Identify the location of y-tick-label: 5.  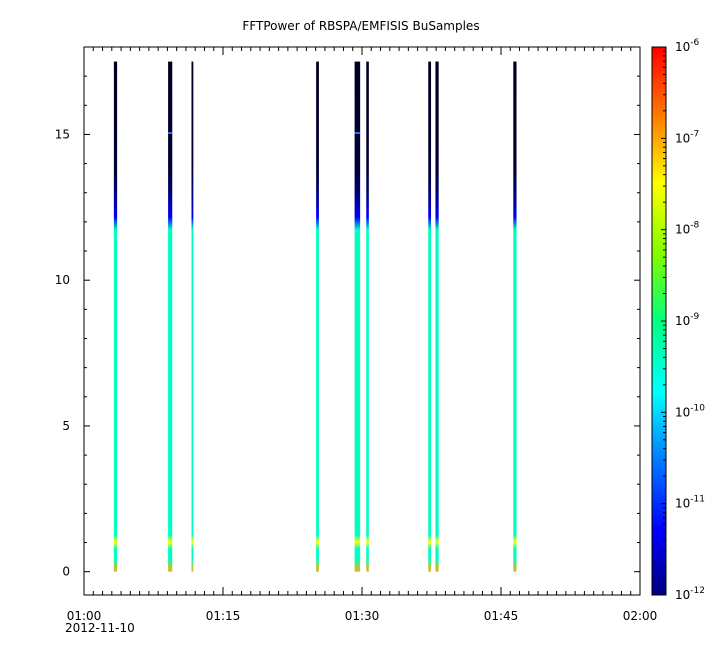
(66, 426).